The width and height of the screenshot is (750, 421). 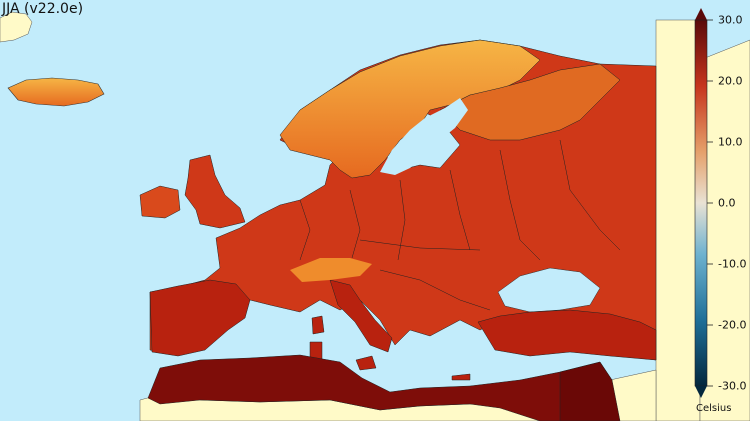 What do you see at coordinates (530, 102) in the screenshot?
I see `finland-karelia` at bounding box center [530, 102].